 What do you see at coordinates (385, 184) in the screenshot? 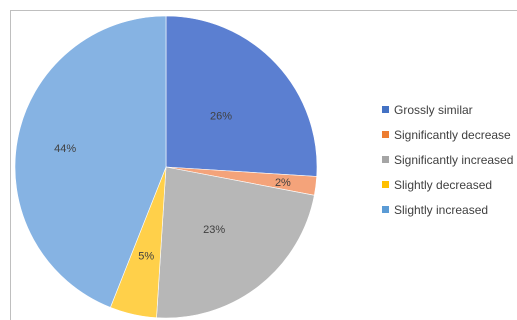
I see `legend-swatch-slightly-decreased` at bounding box center [385, 184].